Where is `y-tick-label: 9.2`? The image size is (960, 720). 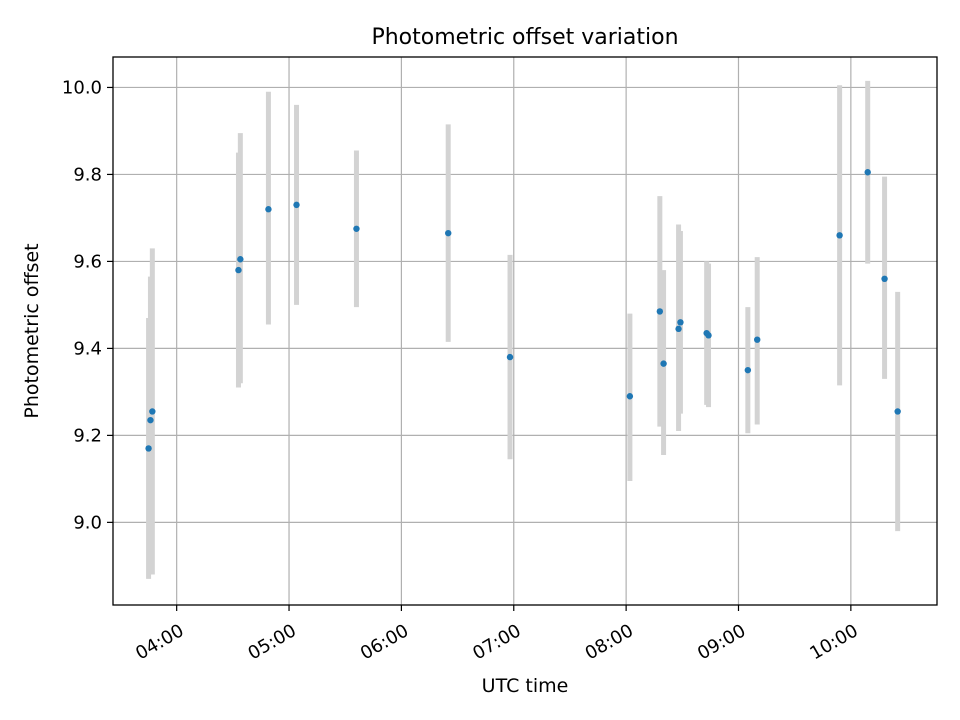 y-tick-label: 9.2 is located at coordinates (87, 435).